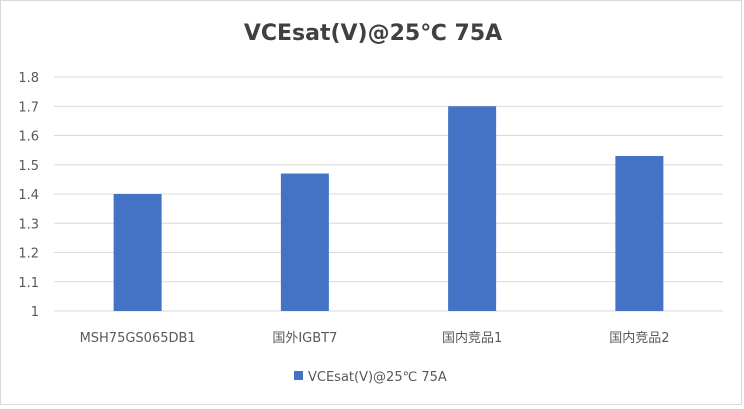 This screenshot has width=744, height=409. What do you see at coordinates (28, 283) in the screenshot?
I see `y-tick-label: 1.1` at bounding box center [28, 283].